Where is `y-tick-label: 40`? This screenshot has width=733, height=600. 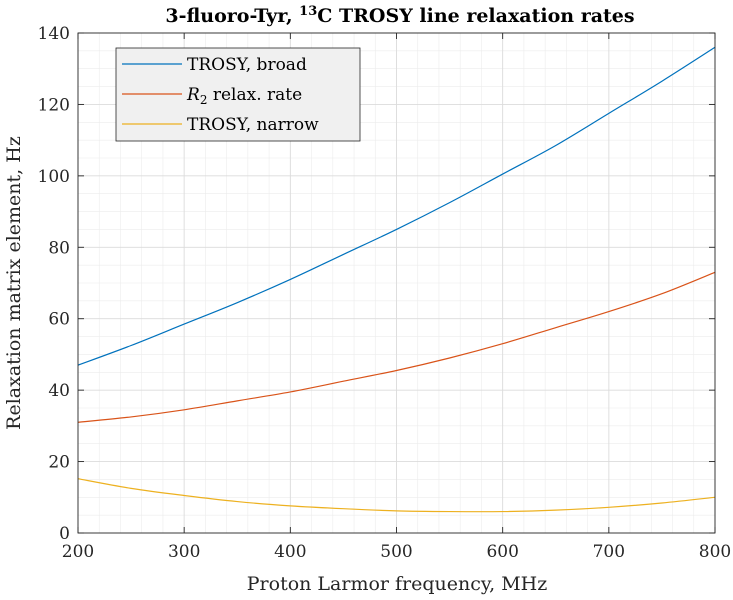 y-tick-label: 40 is located at coordinates (59, 391).